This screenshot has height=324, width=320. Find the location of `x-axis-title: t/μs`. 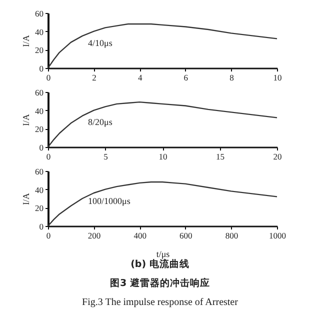

x-axis-title: t/μs is located at coordinates (163, 254).